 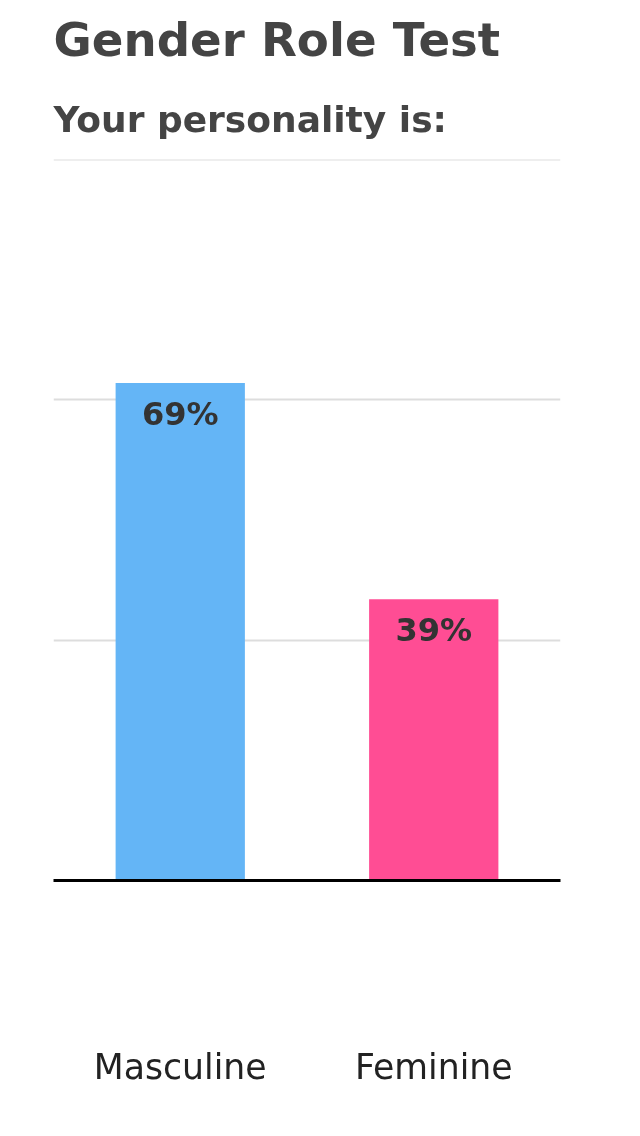 What do you see at coordinates (180, 1066) in the screenshot?
I see `x-tick-label: Masculine` at bounding box center [180, 1066].